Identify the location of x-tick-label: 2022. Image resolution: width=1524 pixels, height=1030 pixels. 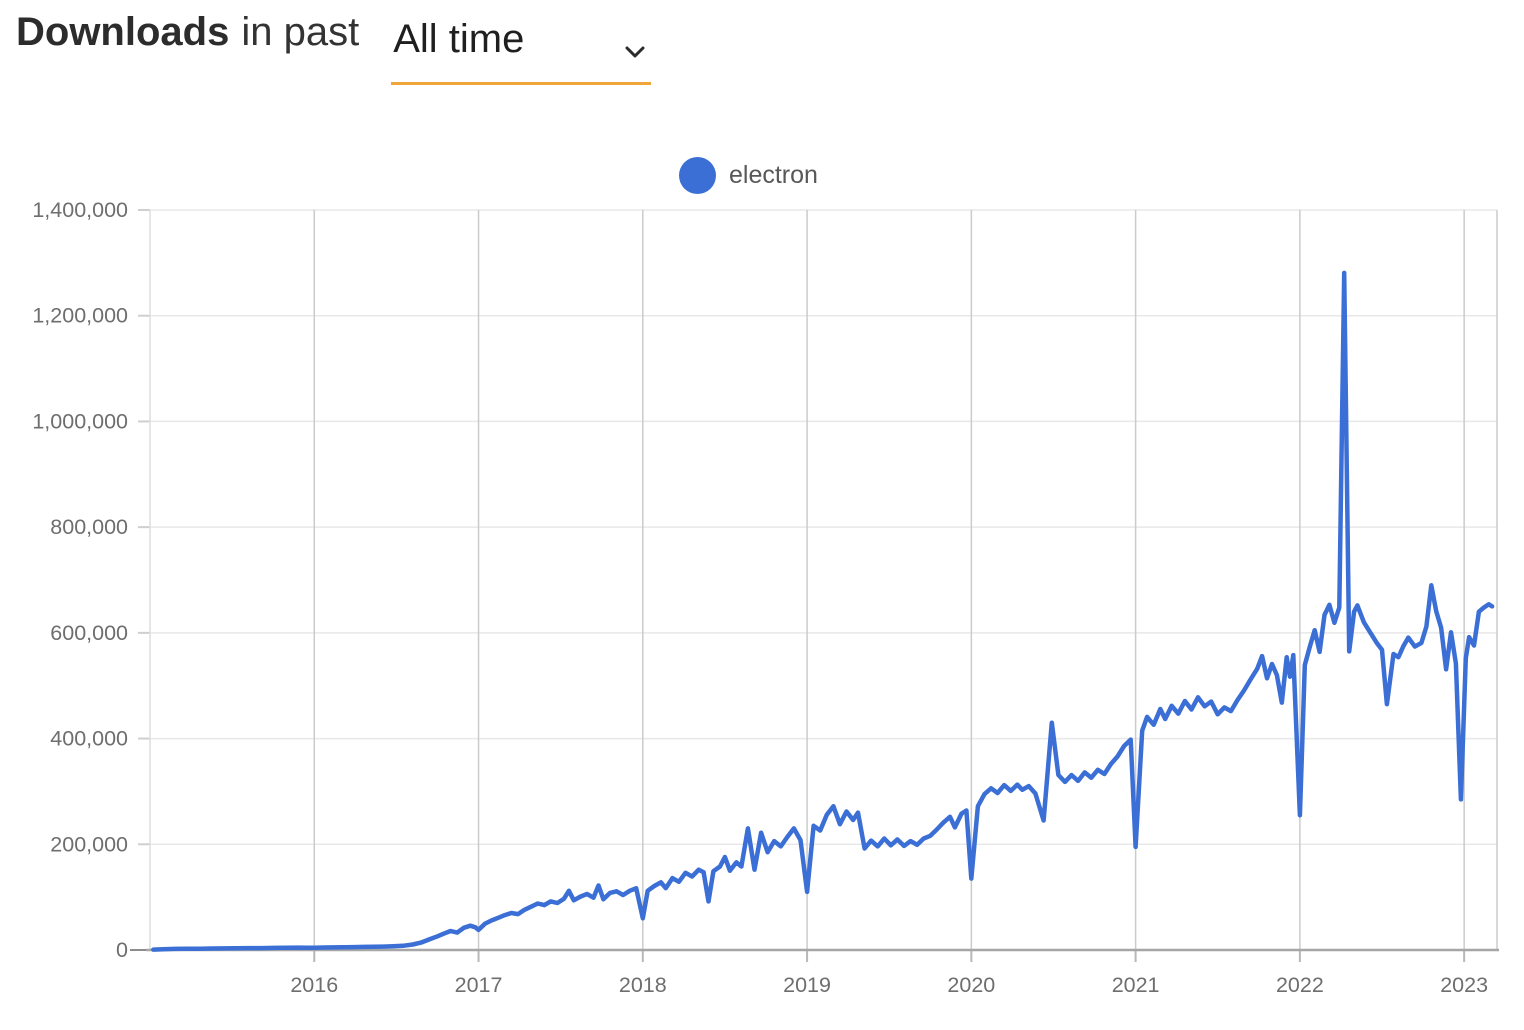
(1300, 985).